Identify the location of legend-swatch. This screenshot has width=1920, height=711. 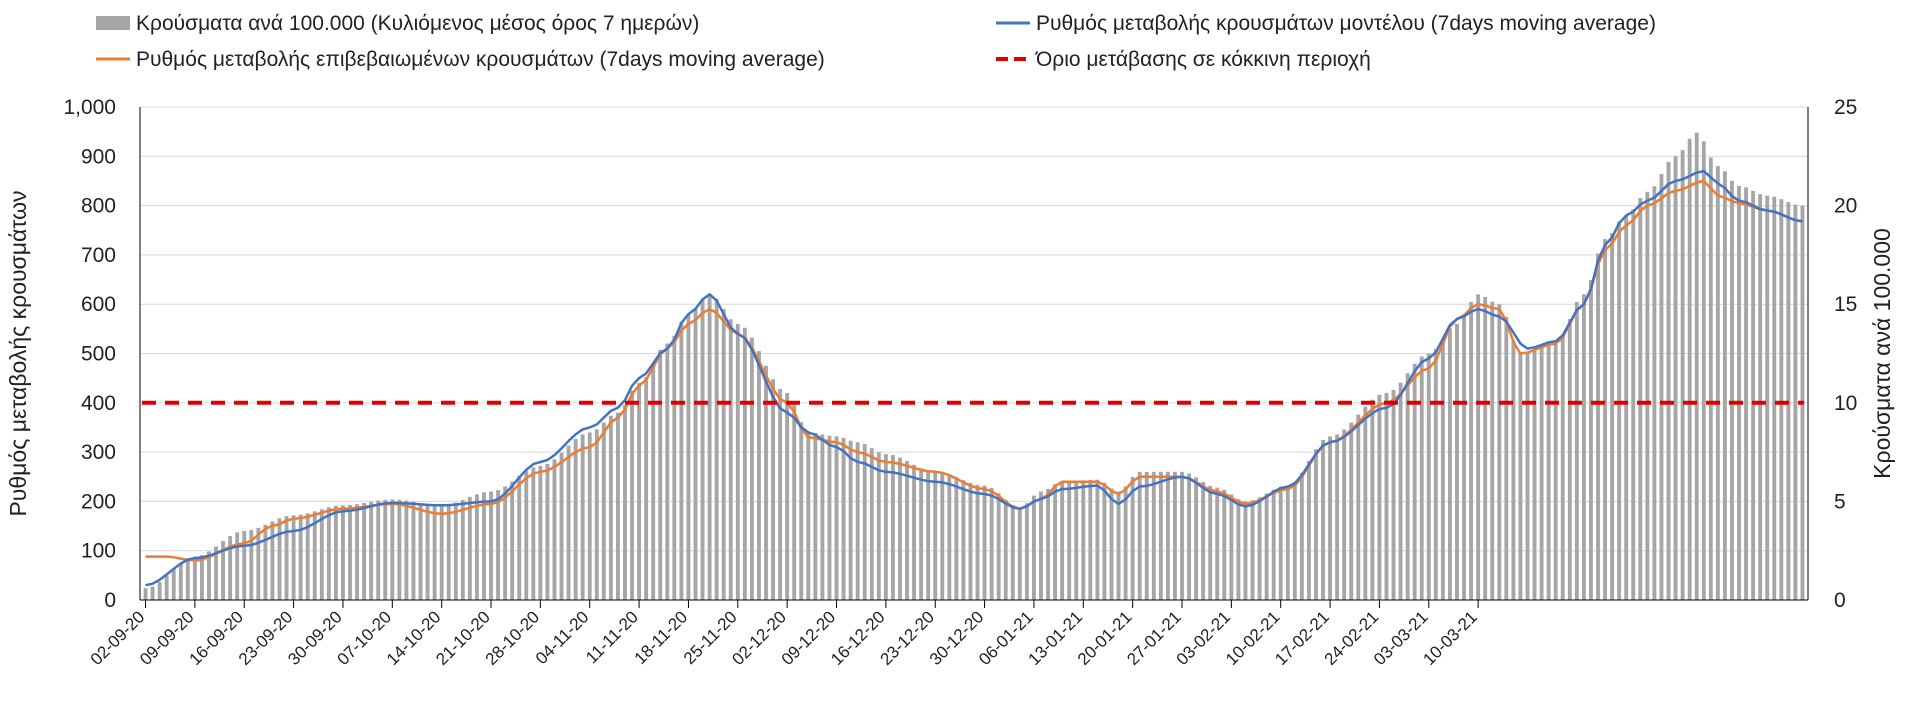
(113, 23).